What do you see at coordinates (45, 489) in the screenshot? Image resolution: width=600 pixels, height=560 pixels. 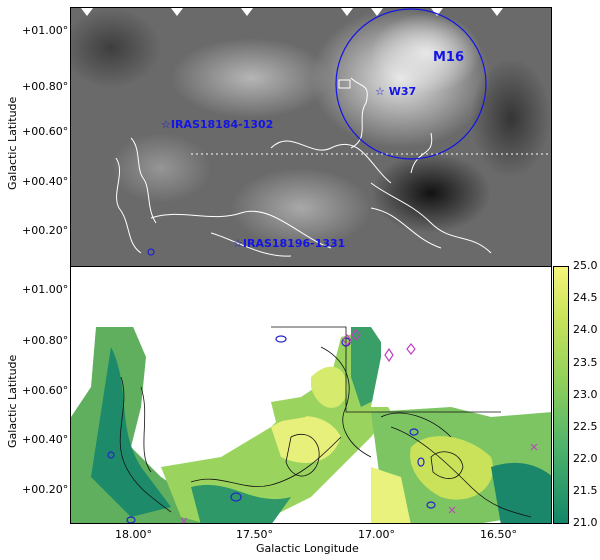 I see `bottom-ytick-5: +00.20°` at bounding box center [45, 489].